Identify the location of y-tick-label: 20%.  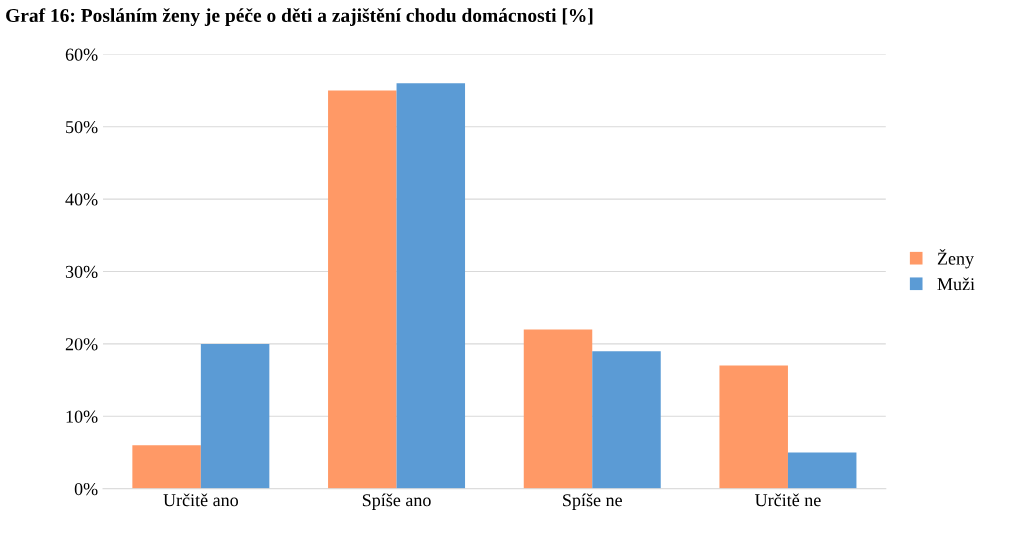
(81, 344).